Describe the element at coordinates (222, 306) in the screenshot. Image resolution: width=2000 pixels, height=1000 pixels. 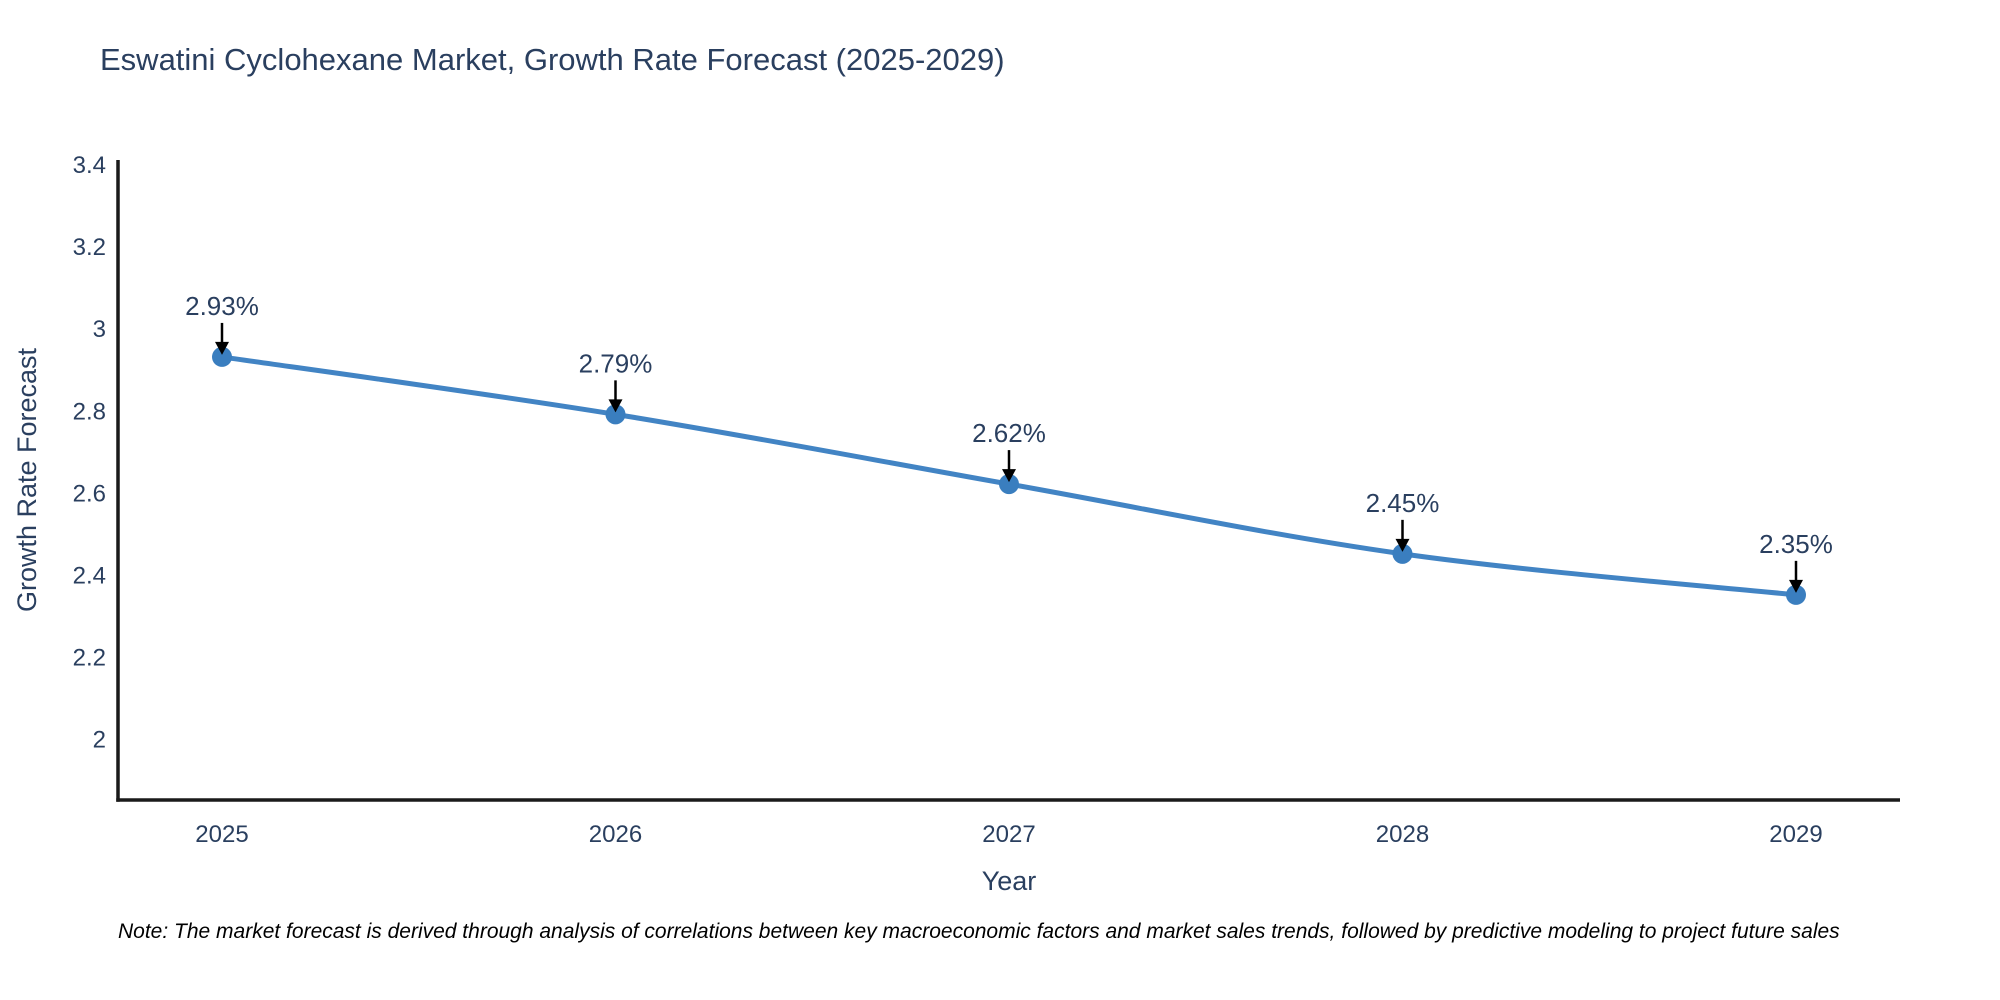
I see `point-value-label: 2.93%` at that location.